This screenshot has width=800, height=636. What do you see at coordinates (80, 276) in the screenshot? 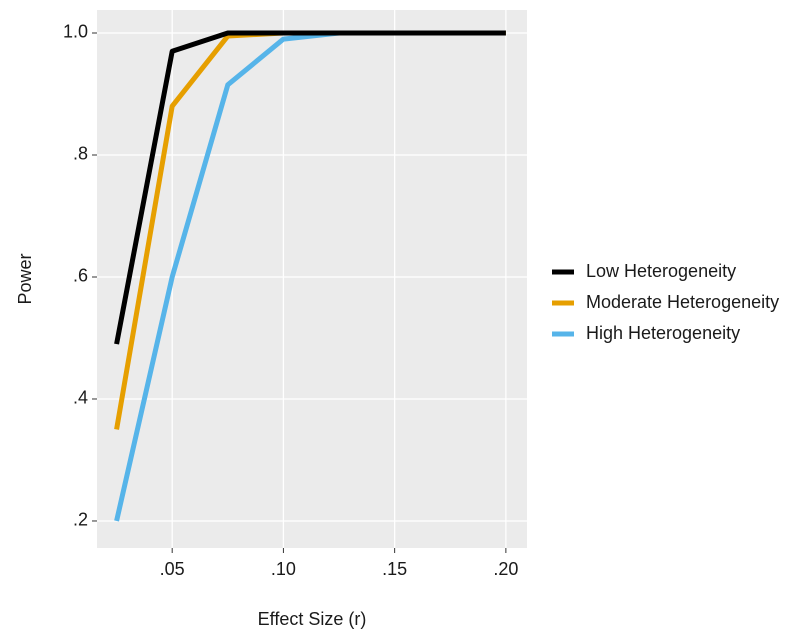
I see `y-tick-label: .6` at bounding box center [80, 276].